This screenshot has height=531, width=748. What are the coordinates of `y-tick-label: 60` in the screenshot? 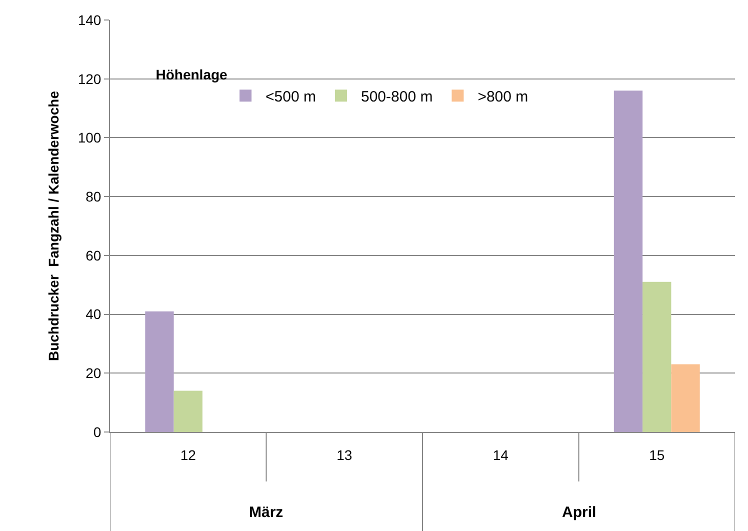 It's located at (94, 255).